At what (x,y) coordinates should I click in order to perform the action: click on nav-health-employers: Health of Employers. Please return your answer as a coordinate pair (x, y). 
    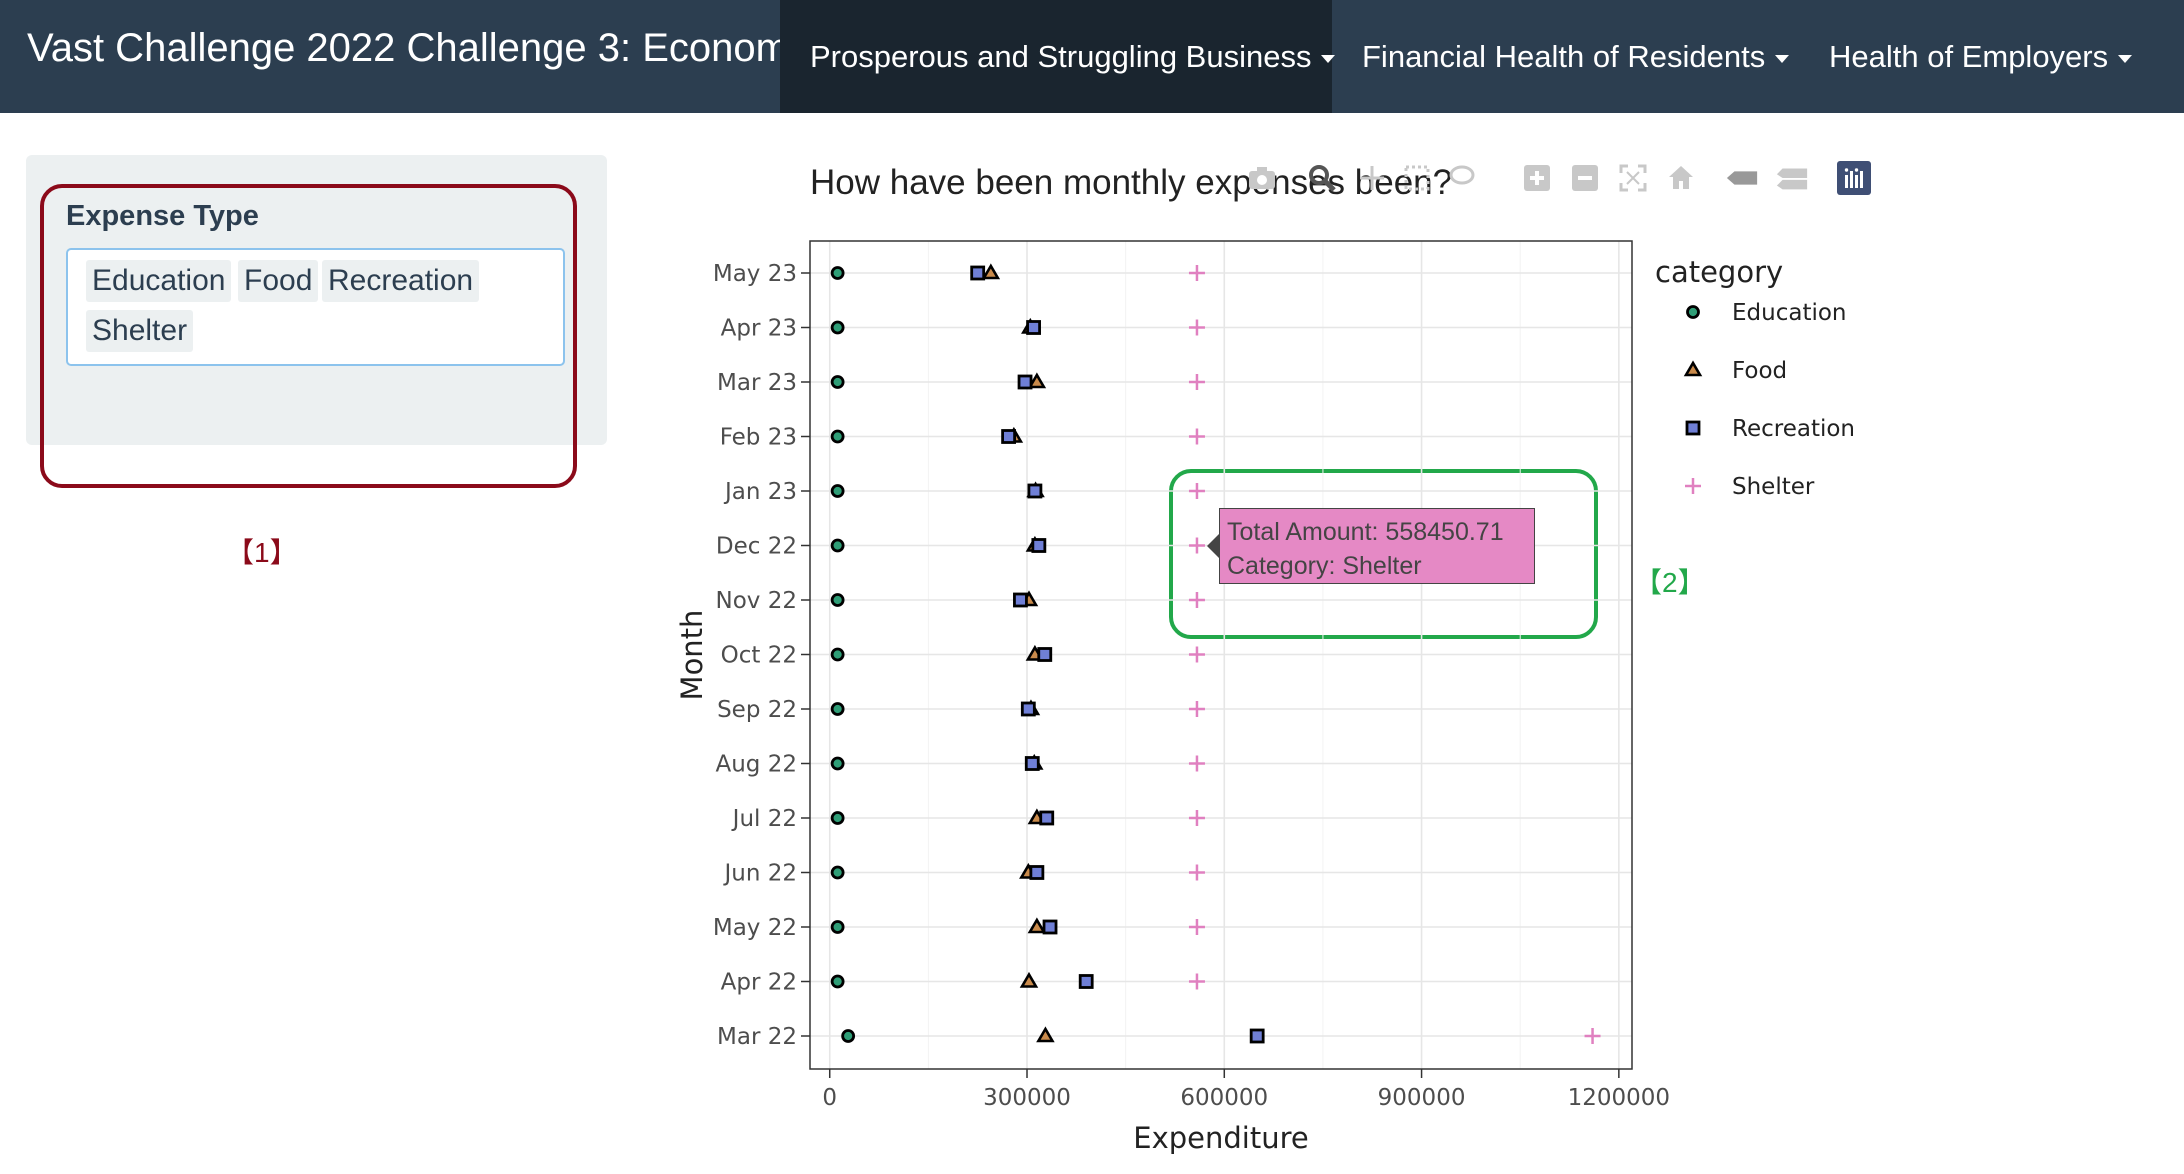
    Looking at the image, I should click on (1981, 56).